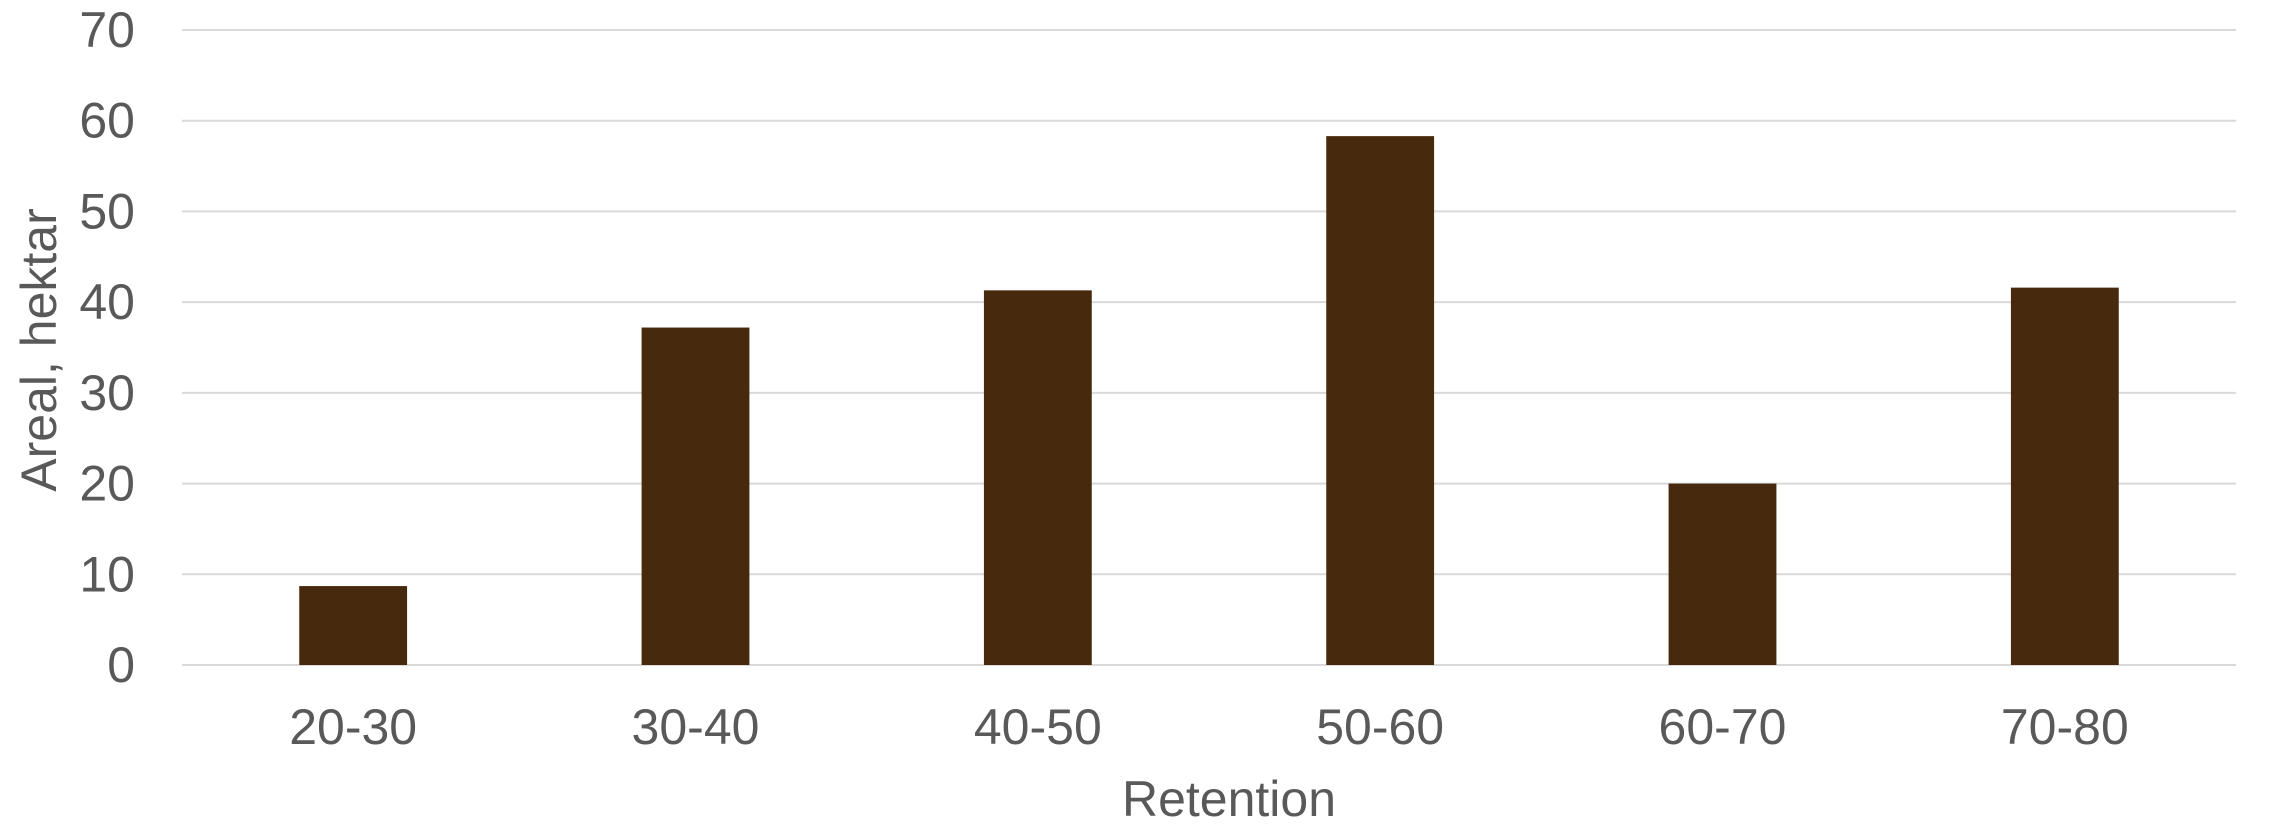 This screenshot has width=2292, height=825. I want to click on y-tick-label: 70, so click(107, 30).